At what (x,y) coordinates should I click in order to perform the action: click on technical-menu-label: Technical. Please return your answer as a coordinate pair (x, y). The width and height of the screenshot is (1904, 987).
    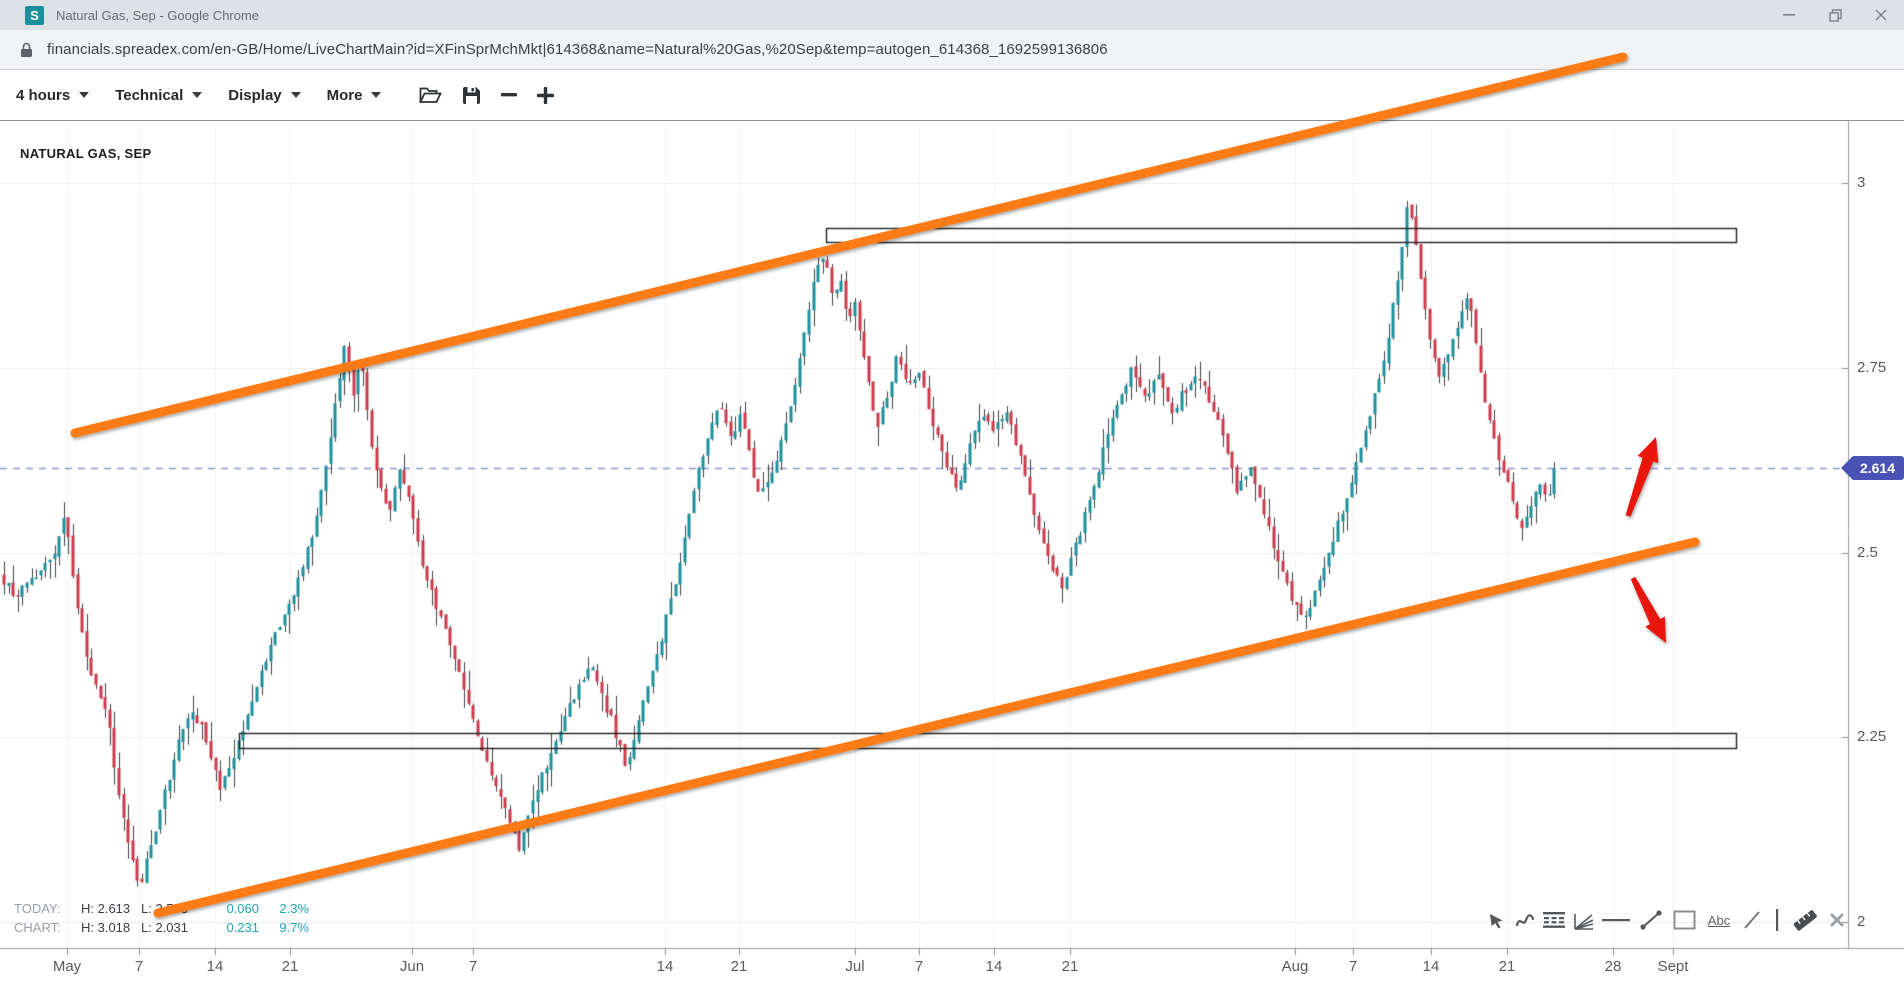
    Looking at the image, I should click on (149, 95).